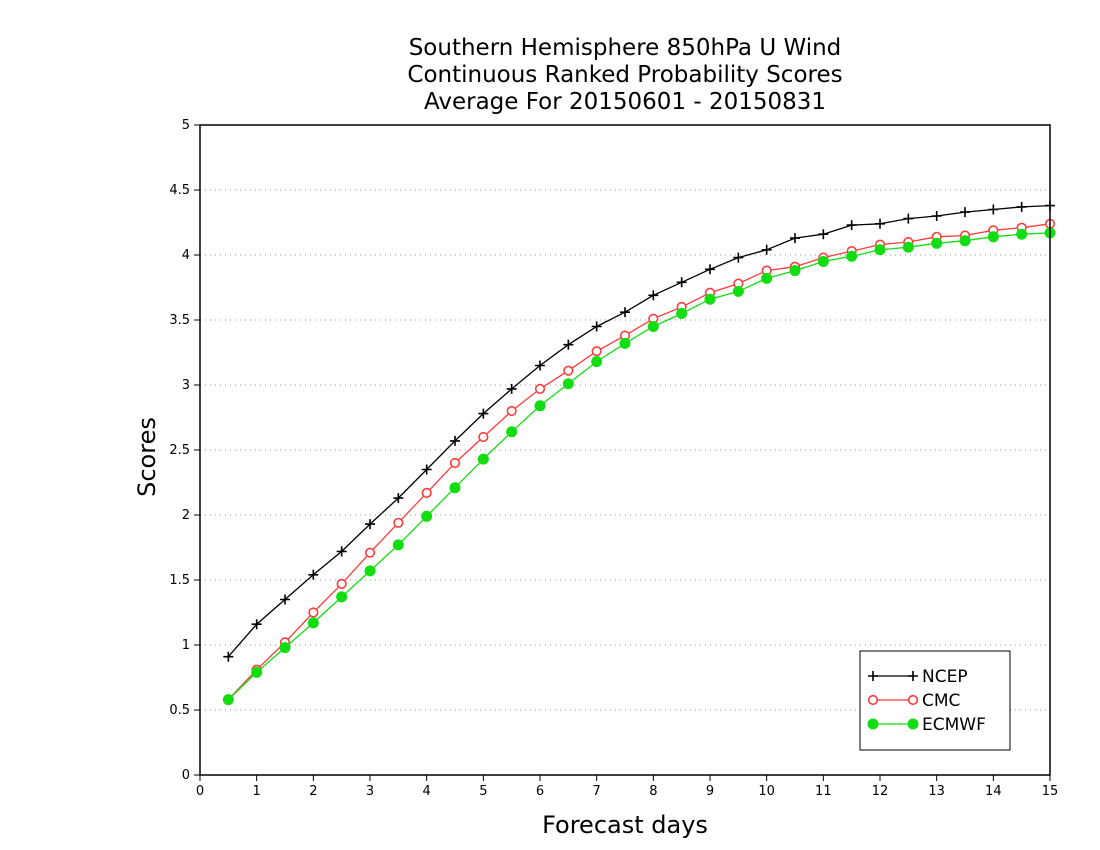  What do you see at coordinates (186, 385) in the screenshot?
I see `y-tick-label: 3` at bounding box center [186, 385].